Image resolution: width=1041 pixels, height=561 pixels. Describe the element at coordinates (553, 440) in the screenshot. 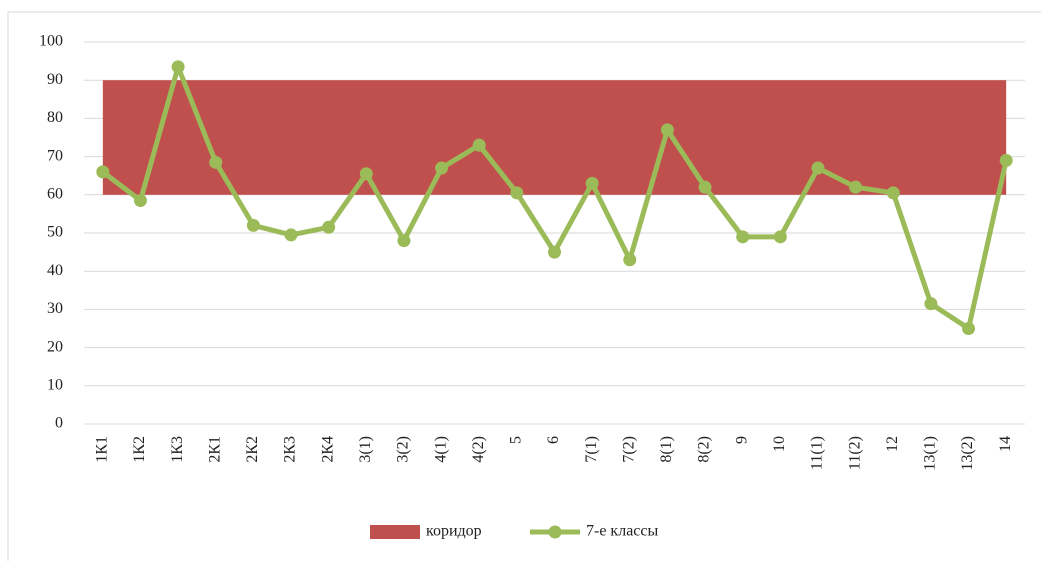

I see `x-tick-label: 6` at that location.